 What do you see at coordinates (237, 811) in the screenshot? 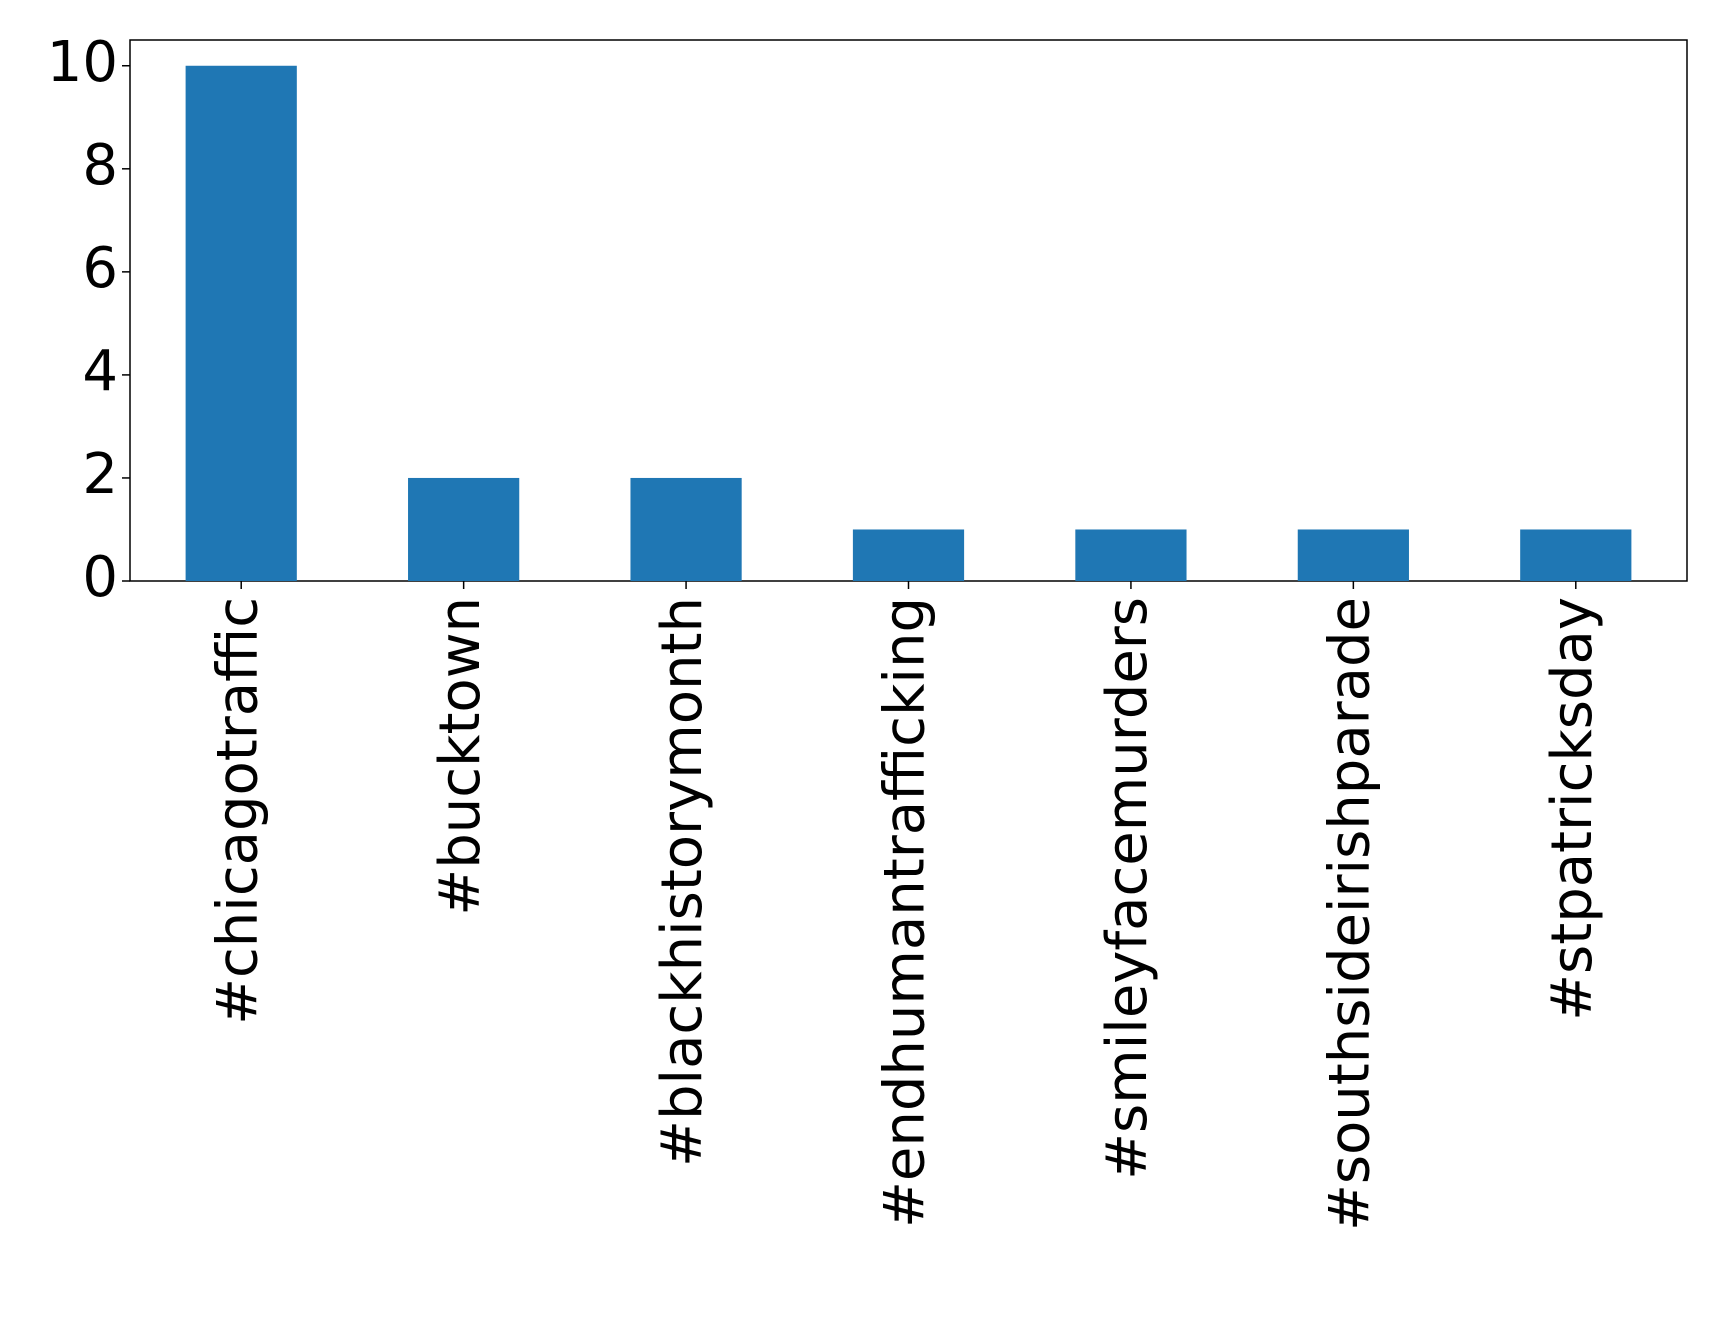
I see `x-tick-label: #chicagotraffic` at bounding box center [237, 811].